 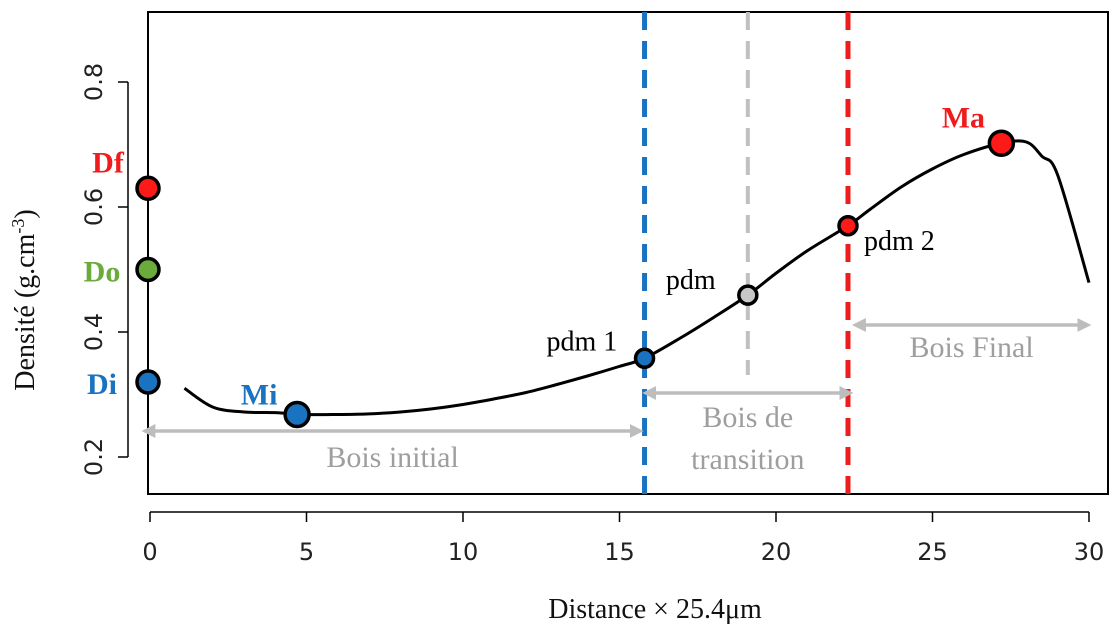 I want to click on y-tick-label: 0.2, so click(x=94, y=457).